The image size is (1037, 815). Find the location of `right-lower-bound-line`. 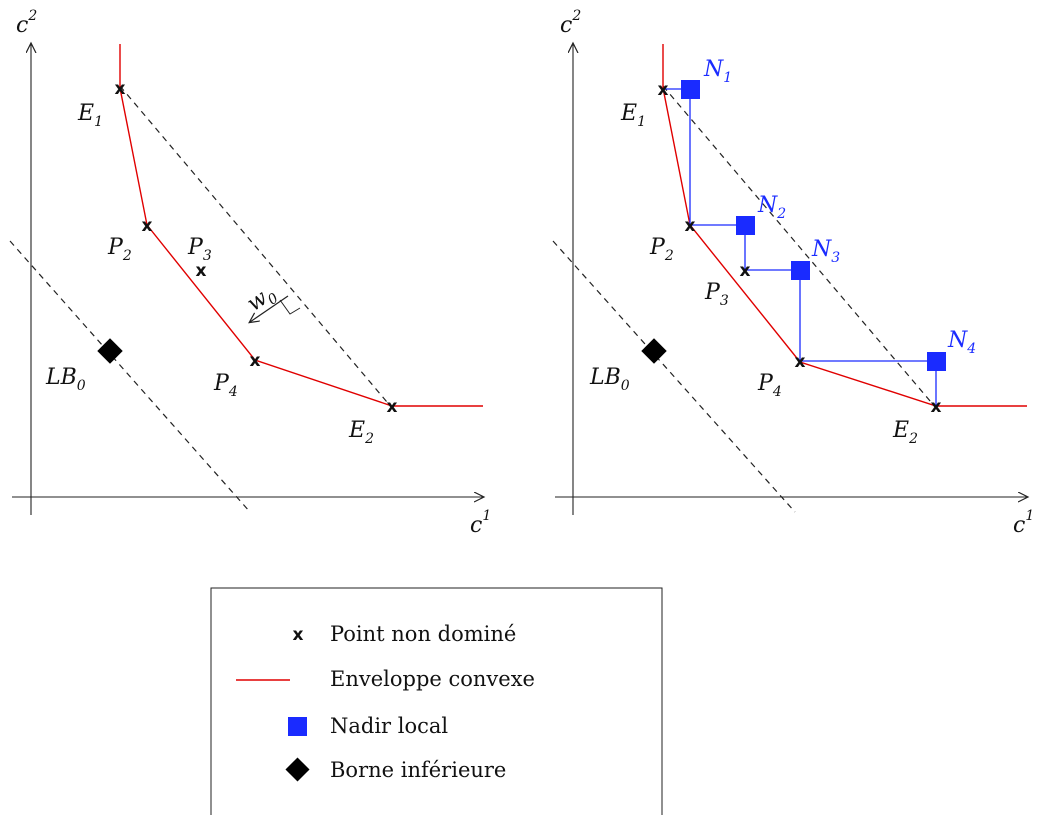

right-lower-bound-line is located at coordinates (674, 376).